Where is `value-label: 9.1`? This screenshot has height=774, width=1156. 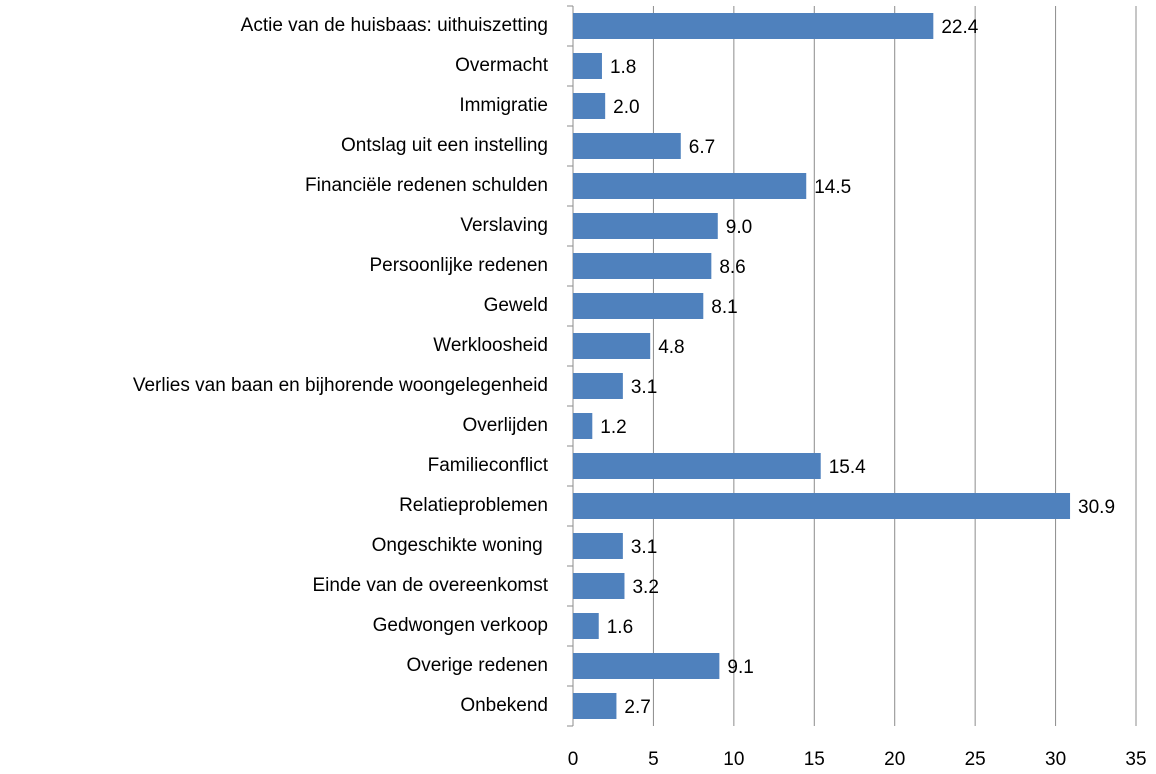 value-label: 9.1 is located at coordinates (740, 667).